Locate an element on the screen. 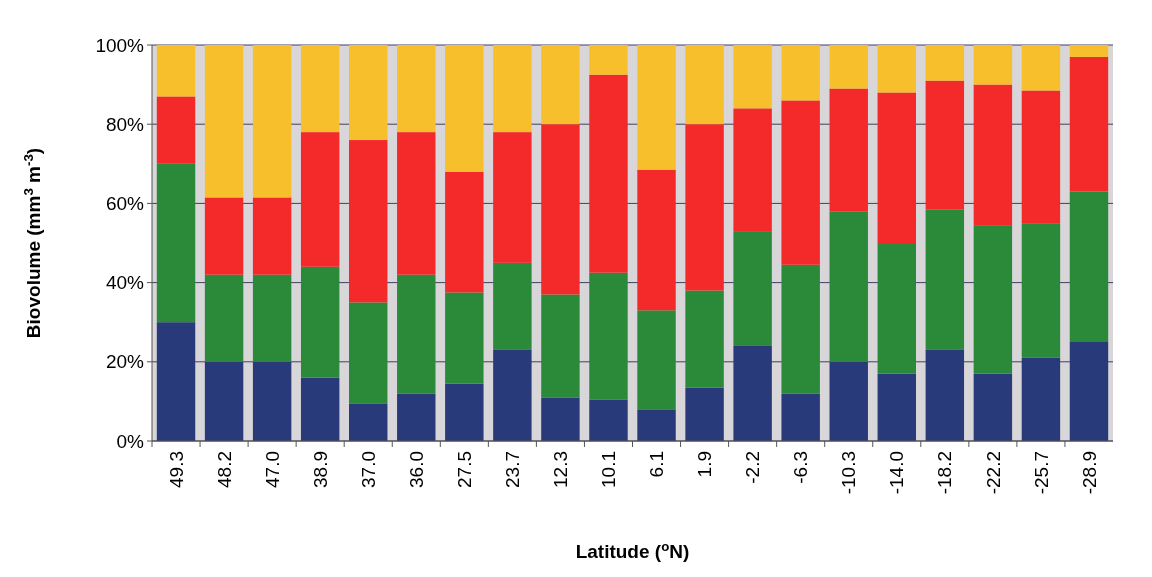  x-tick-label: -28.9 is located at coordinates (1089, 473).